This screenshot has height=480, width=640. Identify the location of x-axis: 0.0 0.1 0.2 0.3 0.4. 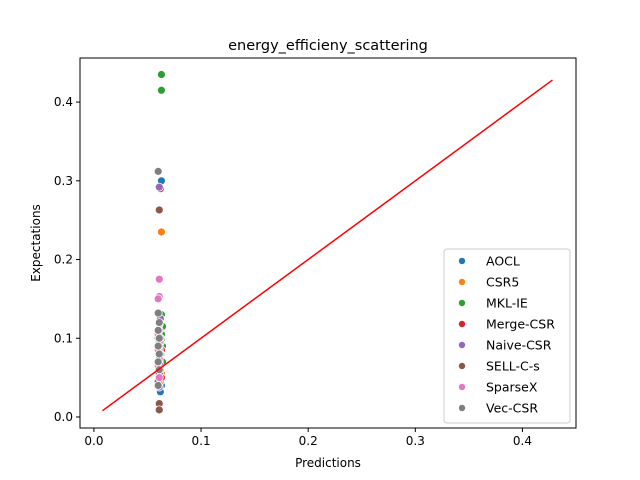
(308, 438).